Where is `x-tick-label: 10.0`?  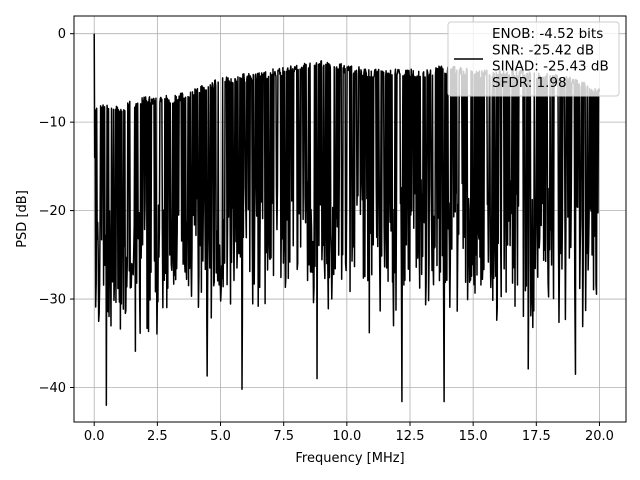
x-tick-label: 10.0 is located at coordinates (346, 436).